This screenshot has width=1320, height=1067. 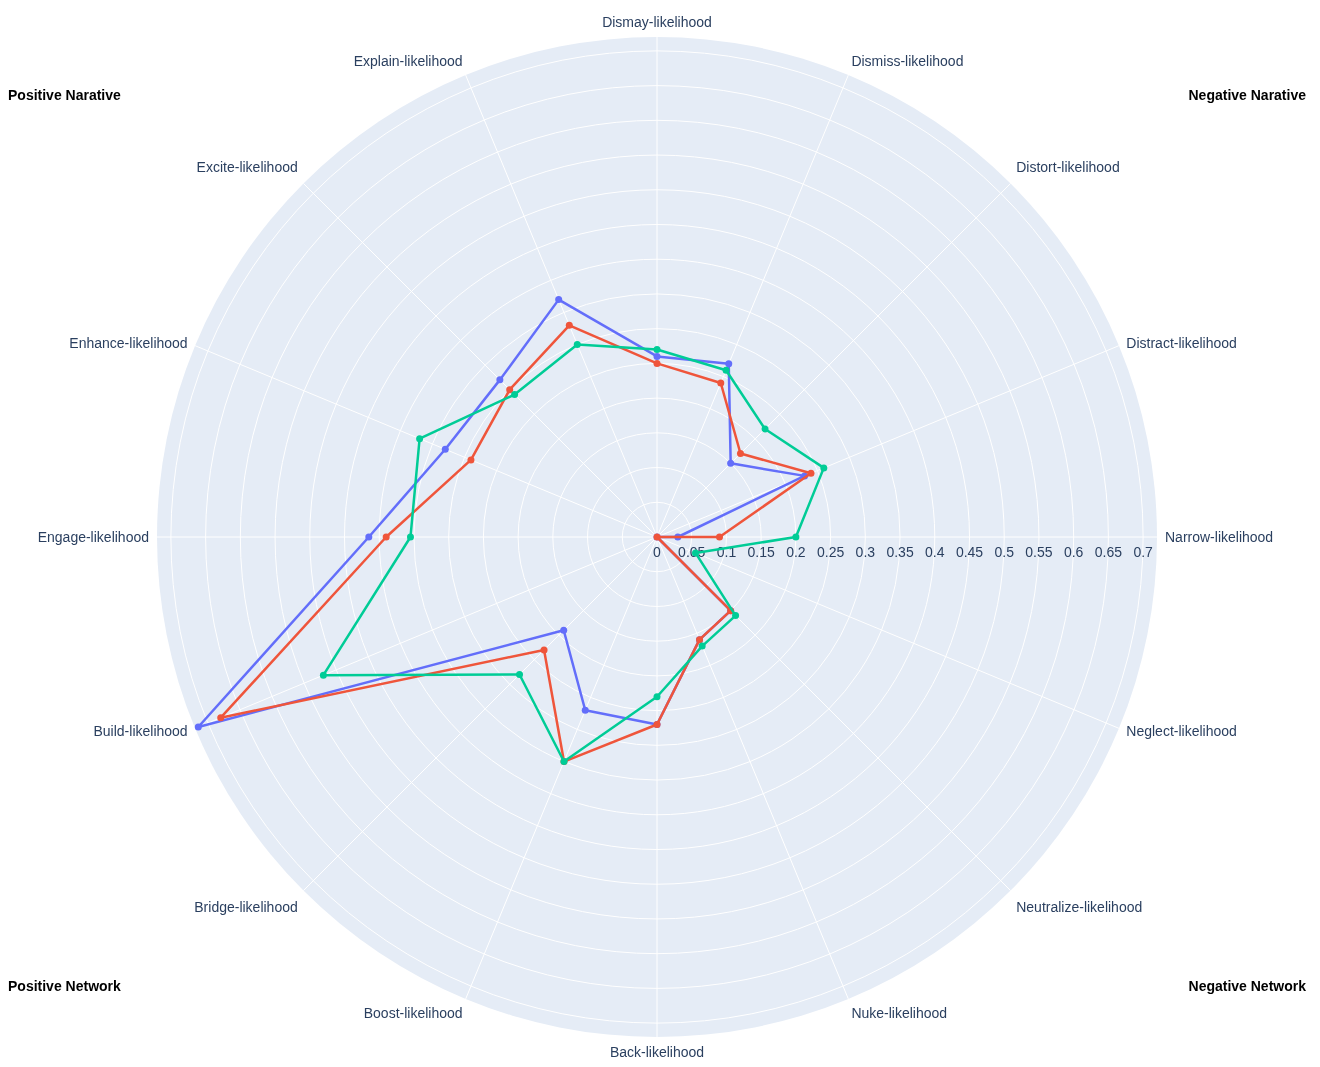 I want to click on spoke-label: Dismiss-likelihood, so click(x=907, y=60).